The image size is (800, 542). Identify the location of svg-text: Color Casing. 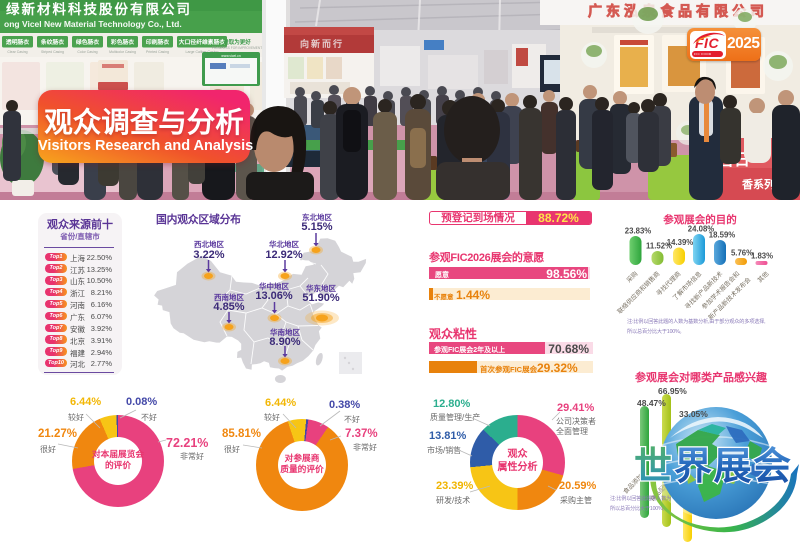
(87, 52).